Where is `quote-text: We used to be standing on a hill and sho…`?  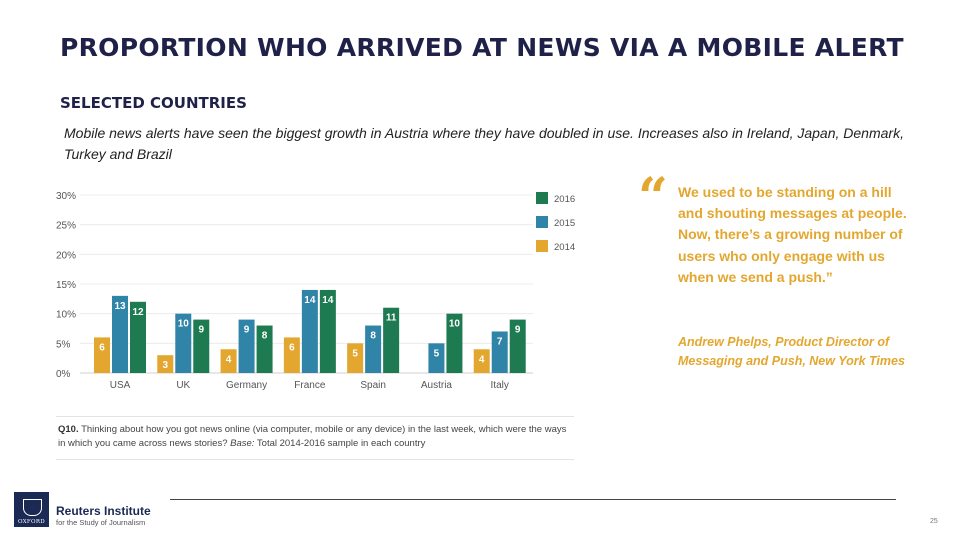 quote-text: We used to be standing on a hill and sho… is located at coordinates (792, 234).